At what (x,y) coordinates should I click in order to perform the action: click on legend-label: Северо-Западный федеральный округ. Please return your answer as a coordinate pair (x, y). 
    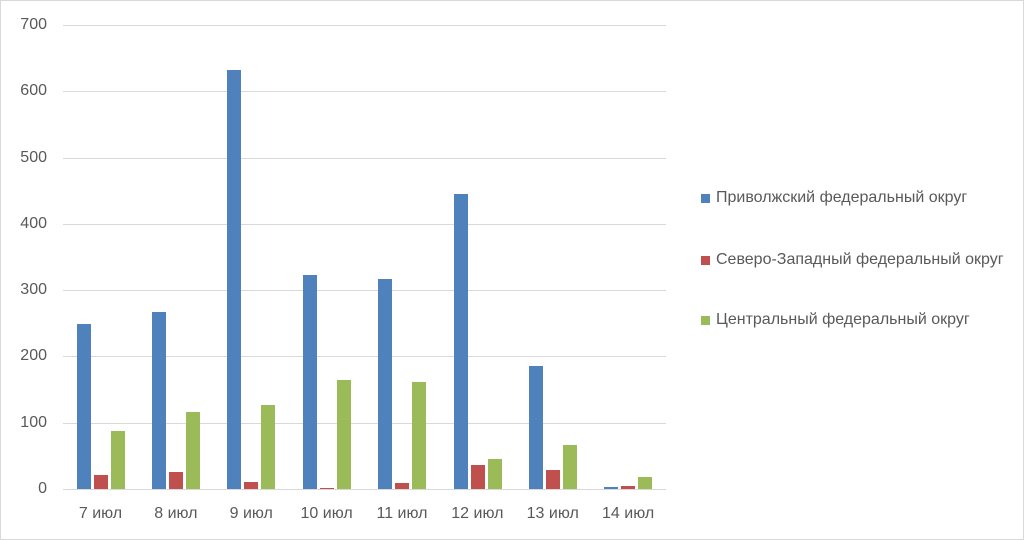
    Looking at the image, I should click on (860, 259).